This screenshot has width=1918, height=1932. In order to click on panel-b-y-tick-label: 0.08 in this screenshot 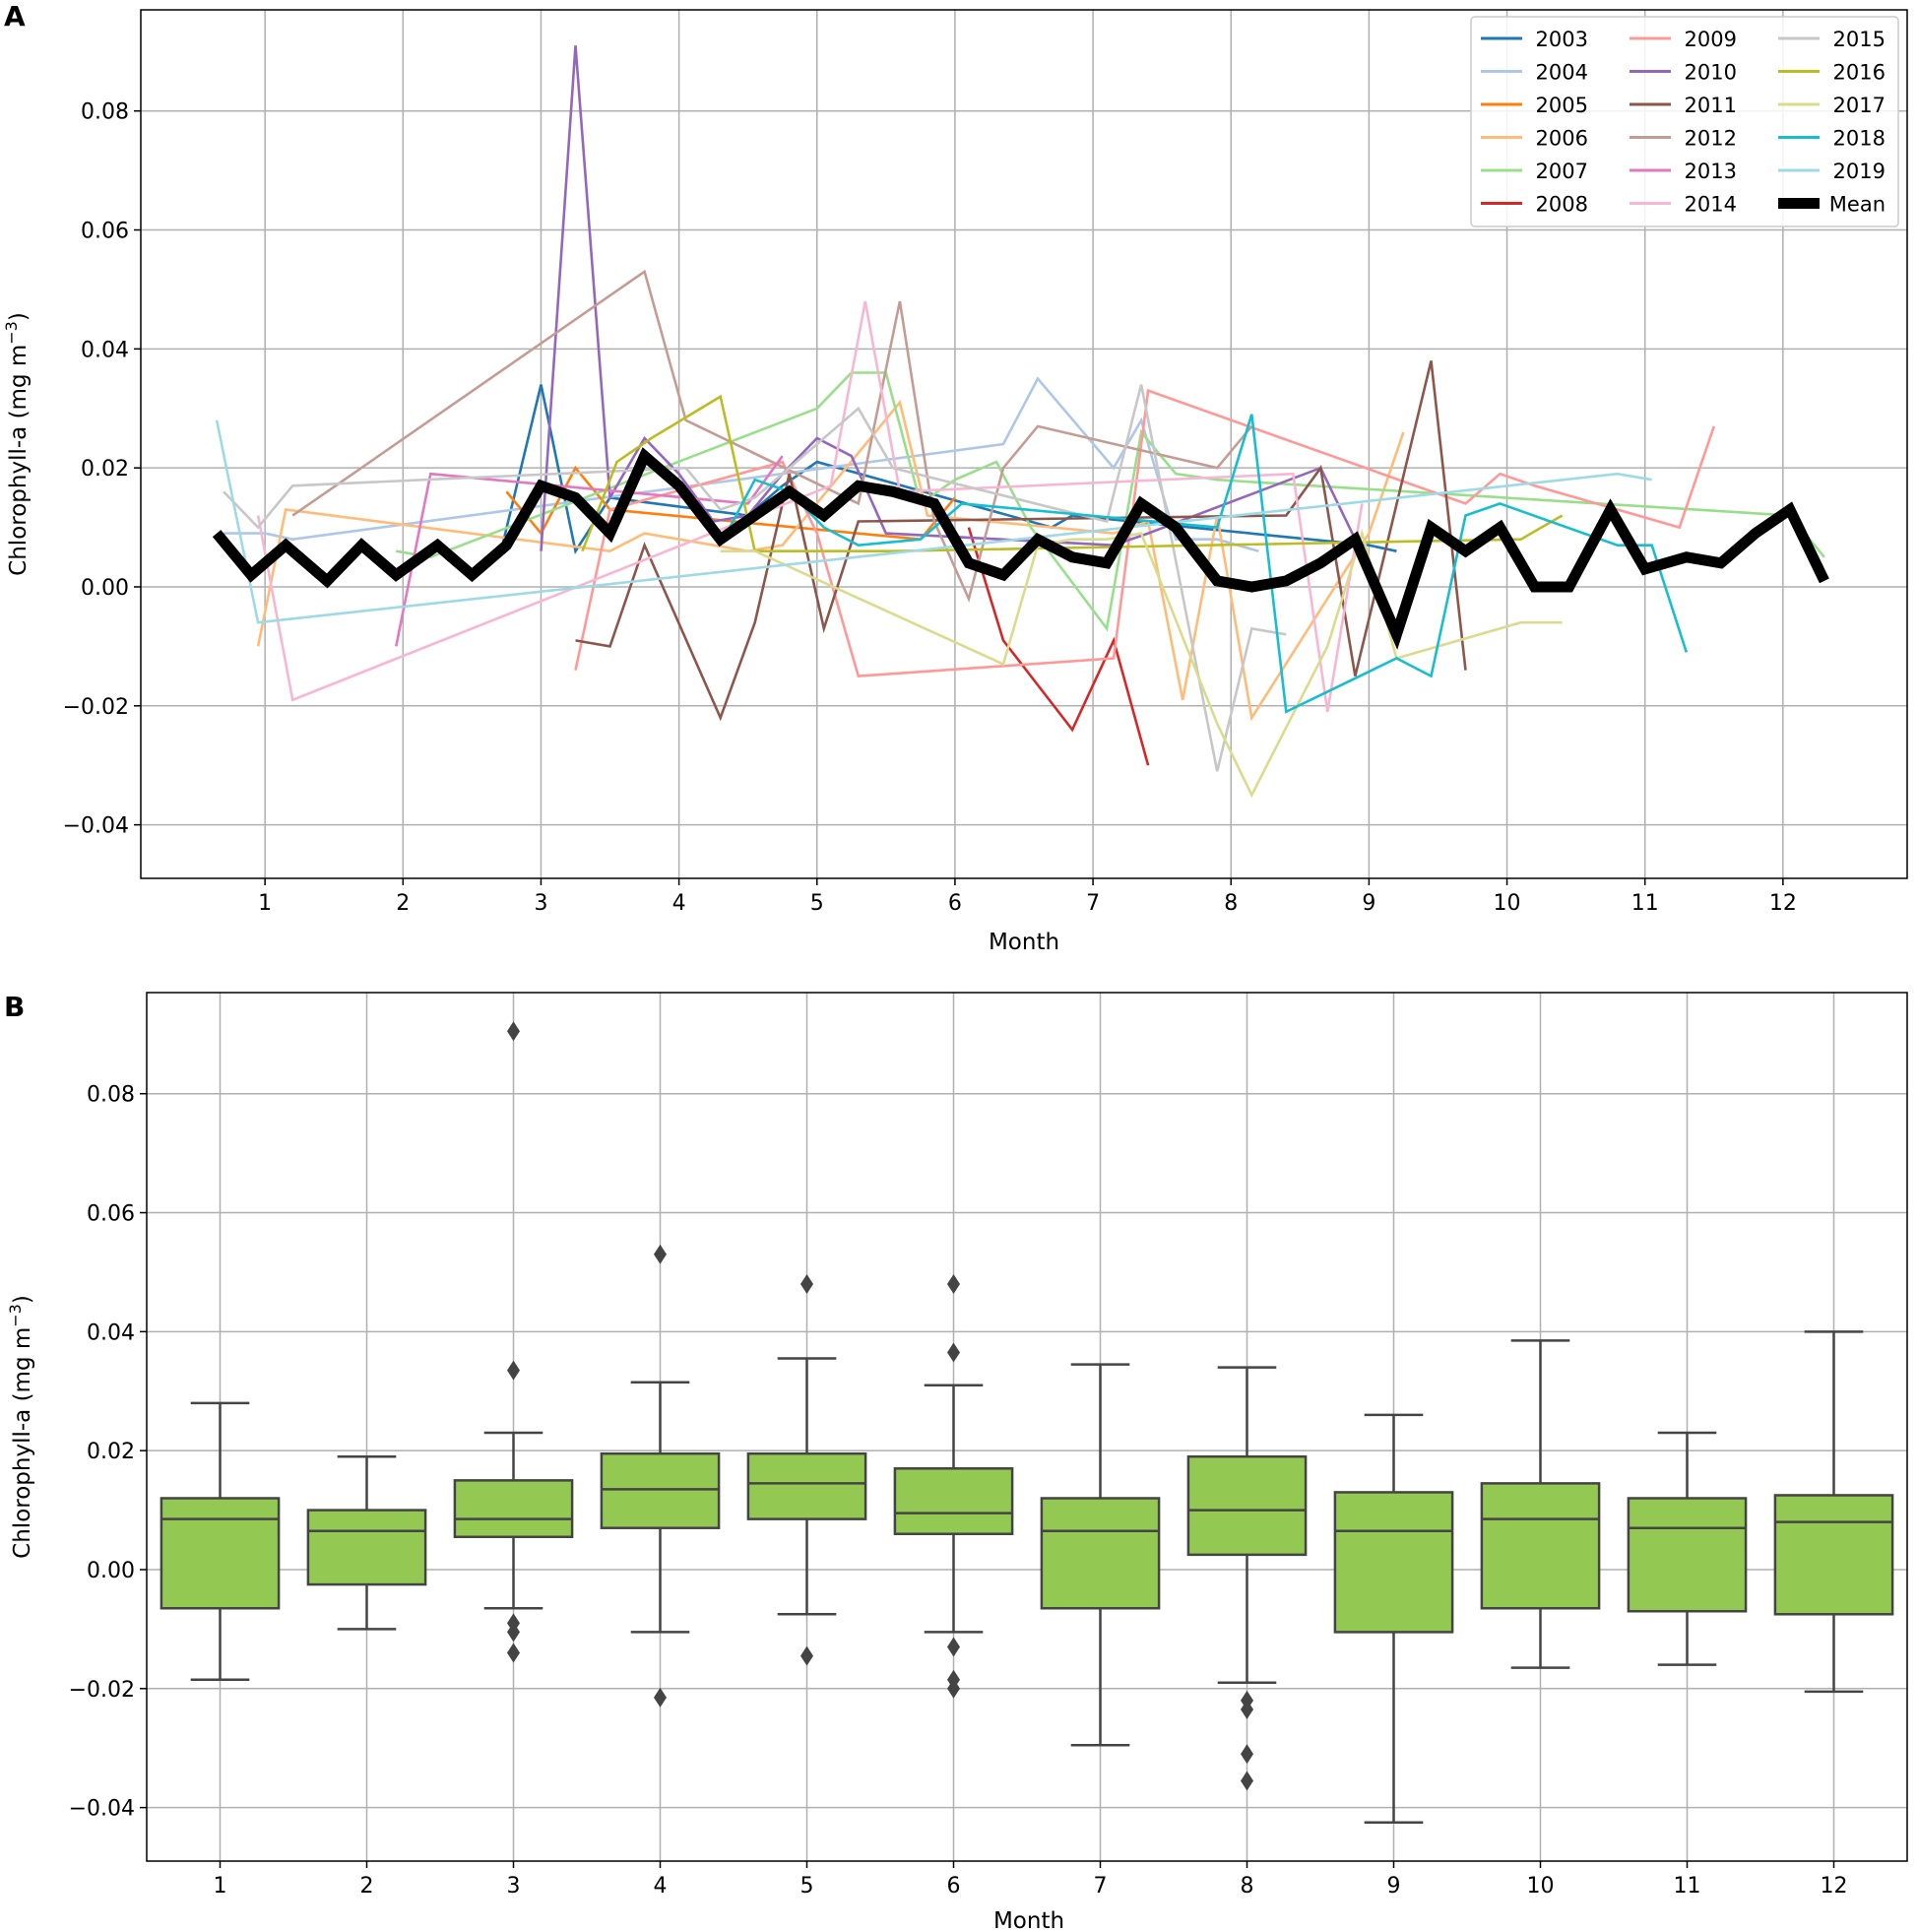, I will do `click(111, 1095)`.